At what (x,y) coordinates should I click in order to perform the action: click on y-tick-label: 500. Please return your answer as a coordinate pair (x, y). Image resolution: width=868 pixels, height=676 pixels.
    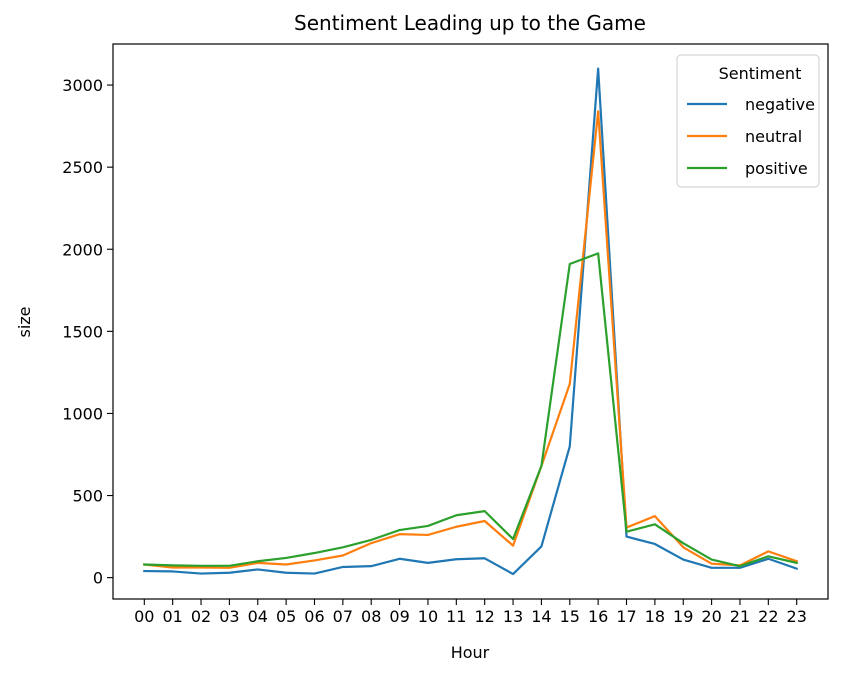
    Looking at the image, I should click on (87, 496).